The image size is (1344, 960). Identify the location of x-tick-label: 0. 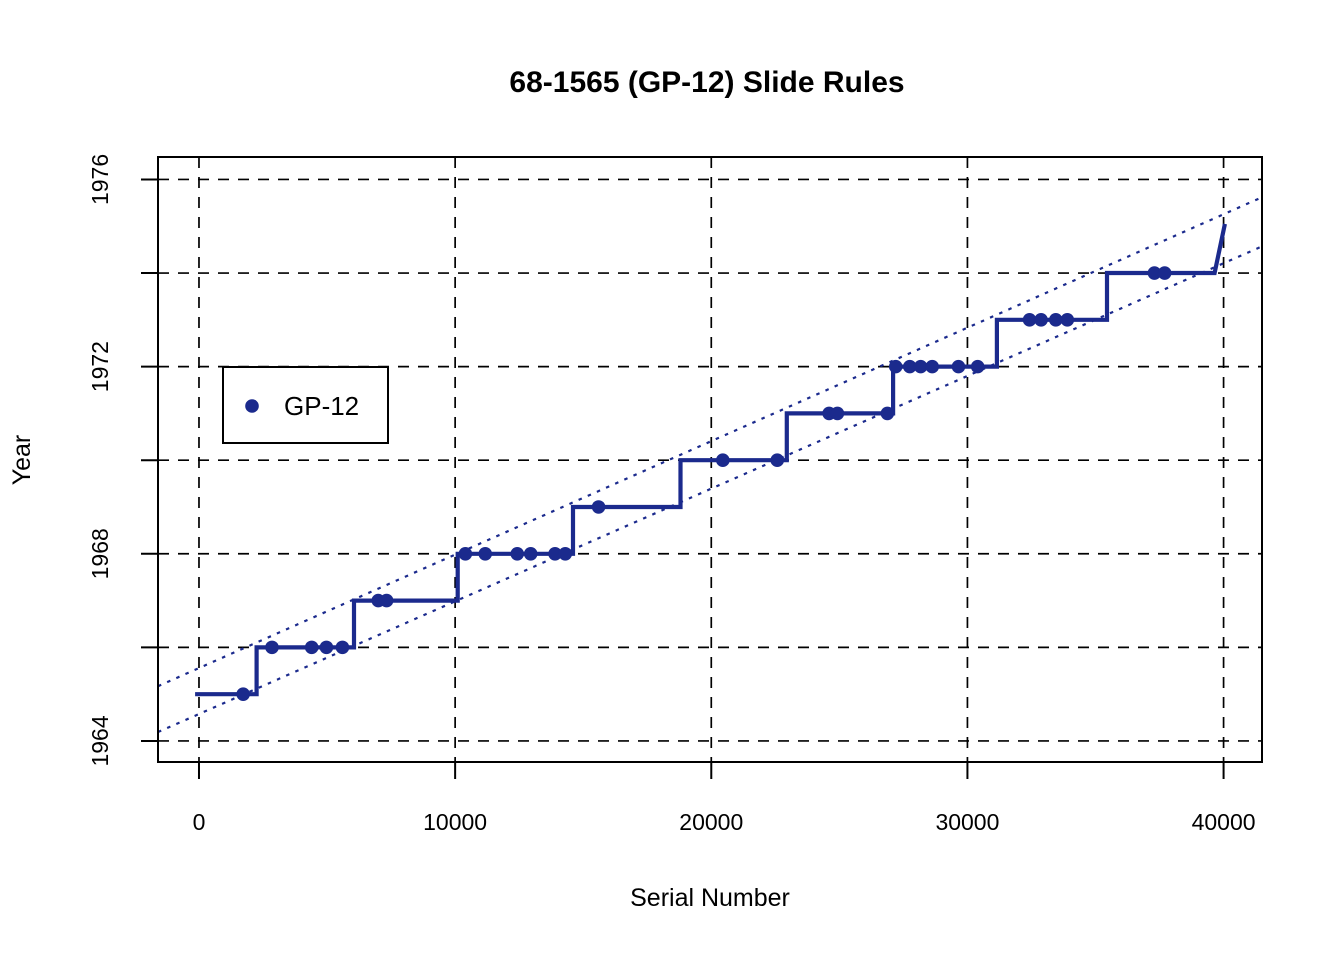
(199, 822).